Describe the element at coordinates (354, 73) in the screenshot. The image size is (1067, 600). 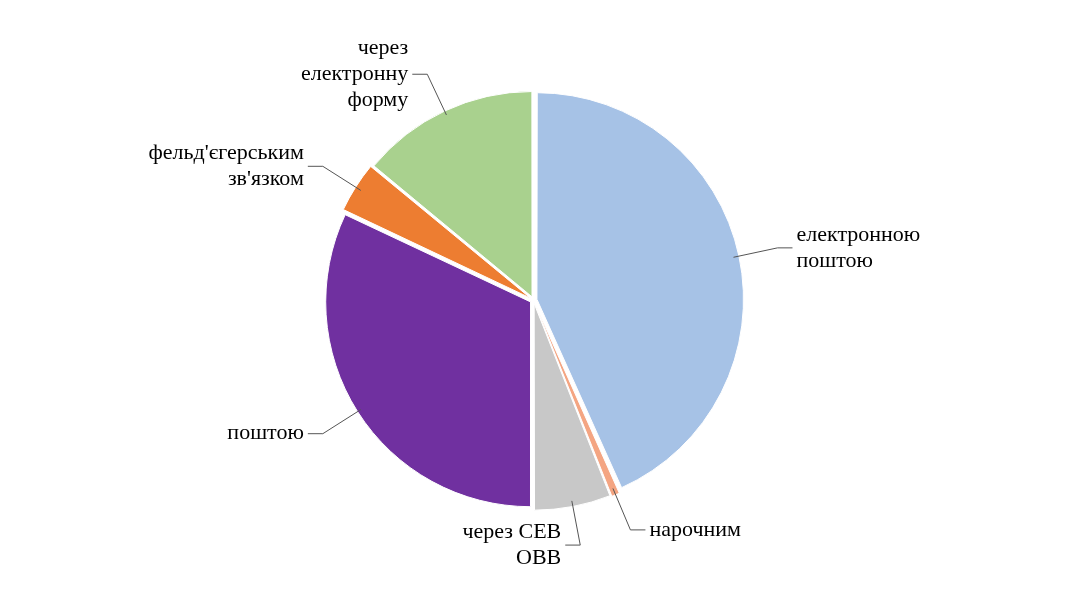
I see `slice-label: через електронну форму` at that location.